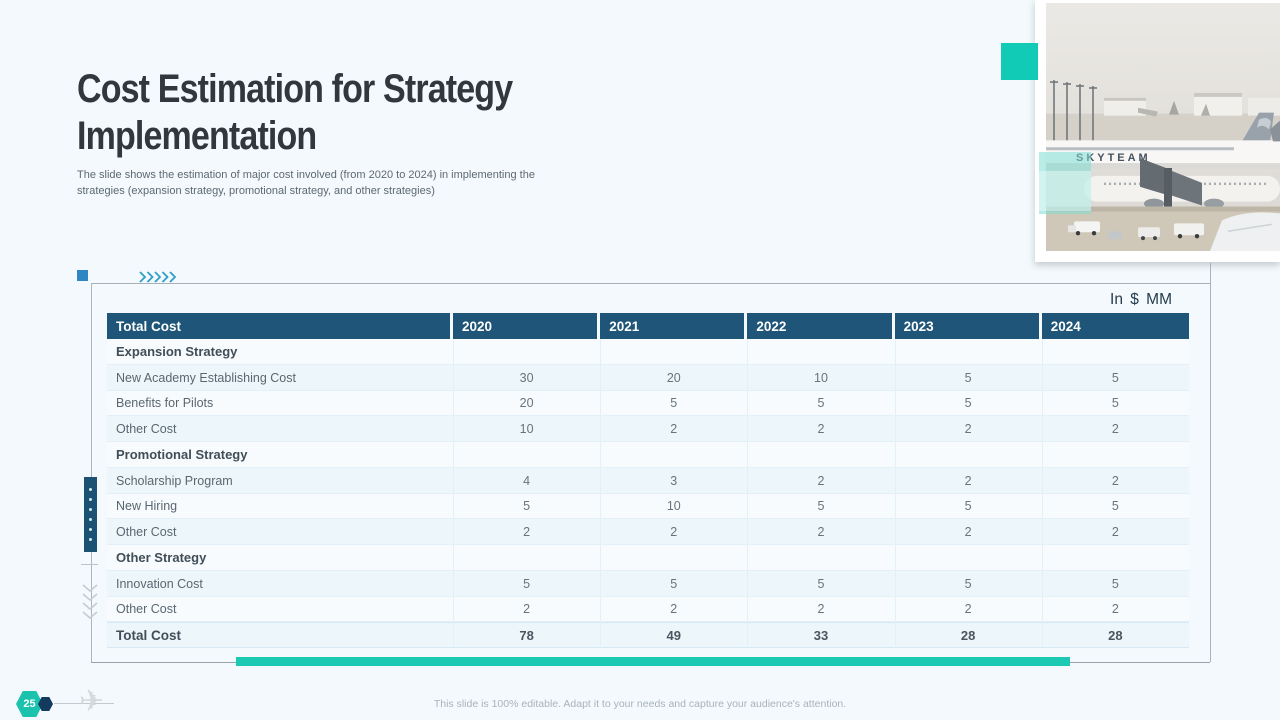 The width and height of the screenshot is (1280, 720). I want to click on table-row: New Academy Establishing Cost 30 20 10 5 5, so click(648, 377).